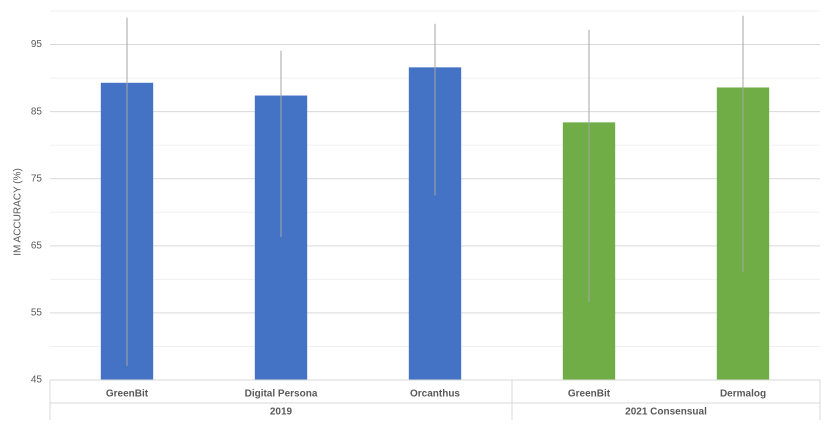  Describe the element at coordinates (18, 212) in the screenshot. I see `y-axis-label: IM ACCURACY (%)` at that location.